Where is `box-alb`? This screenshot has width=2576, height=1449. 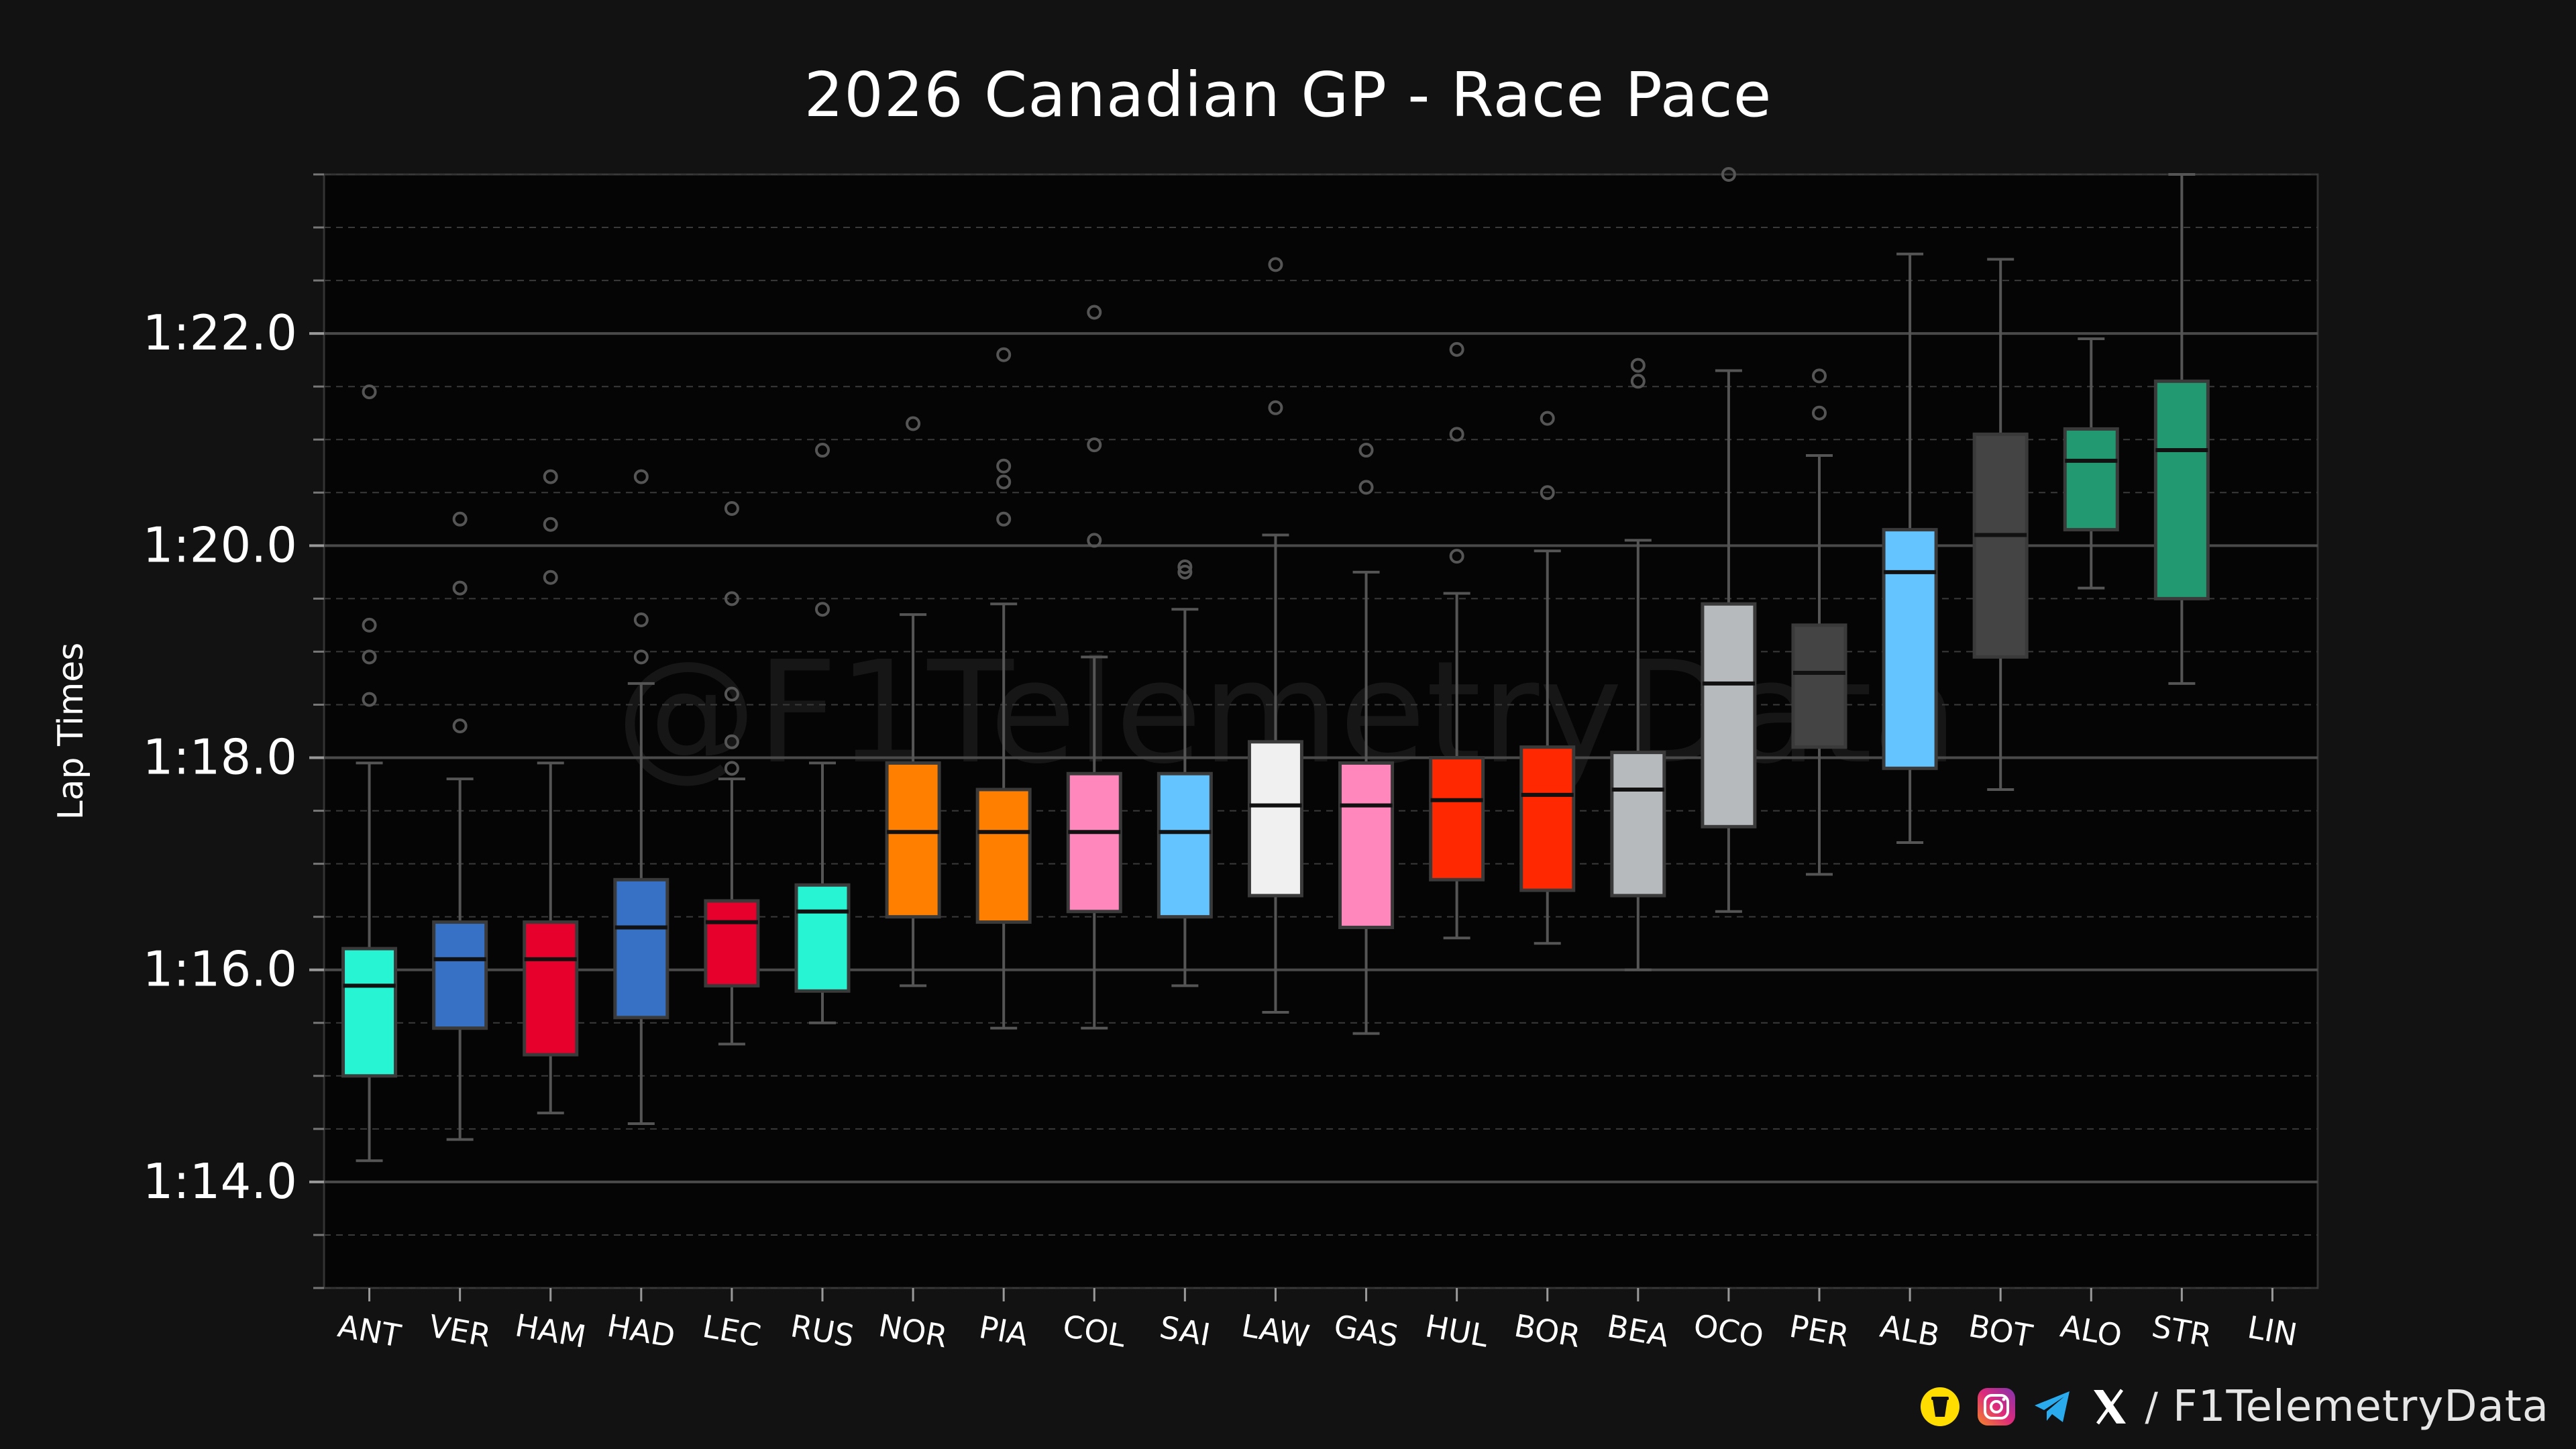 box-alb is located at coordinates (1910, 649).